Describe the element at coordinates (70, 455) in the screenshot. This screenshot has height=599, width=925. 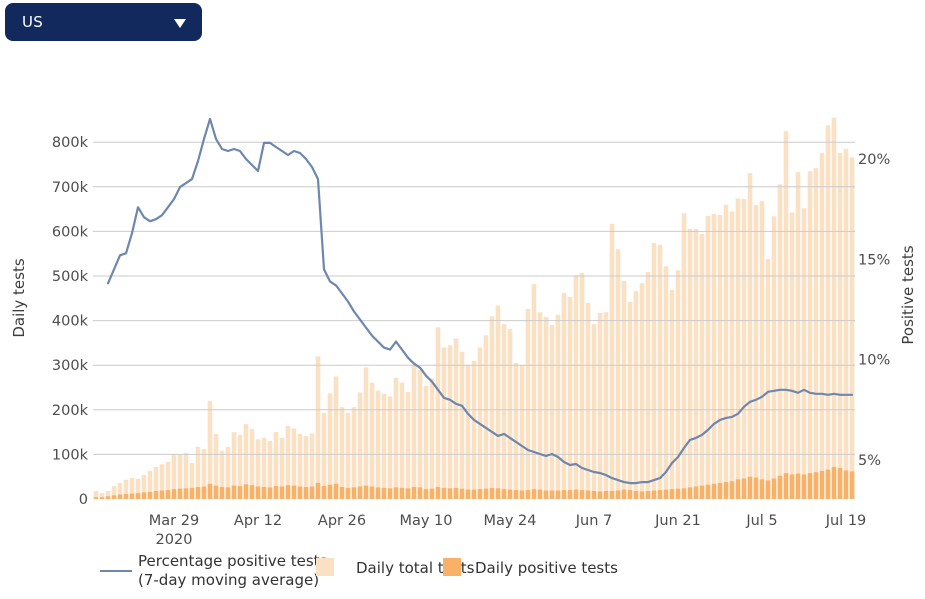
I see `svg-text: 100k` at that location.